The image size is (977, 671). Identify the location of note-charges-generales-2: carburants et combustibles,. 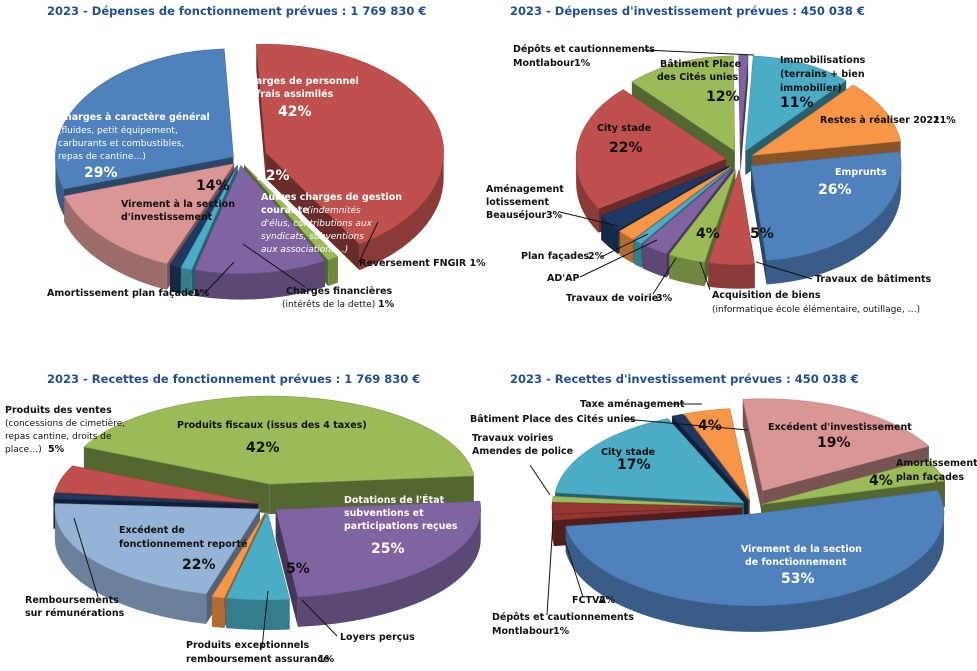
(121, 144).